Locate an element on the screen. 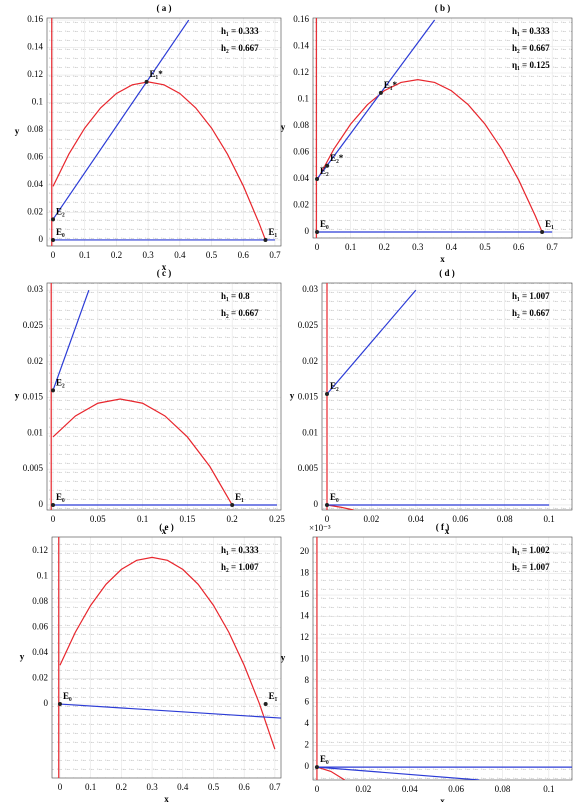 Image resolution: width=575 pixels, height=802 pixels. y-tick-label: 18 is located at coordinates (305, 573).